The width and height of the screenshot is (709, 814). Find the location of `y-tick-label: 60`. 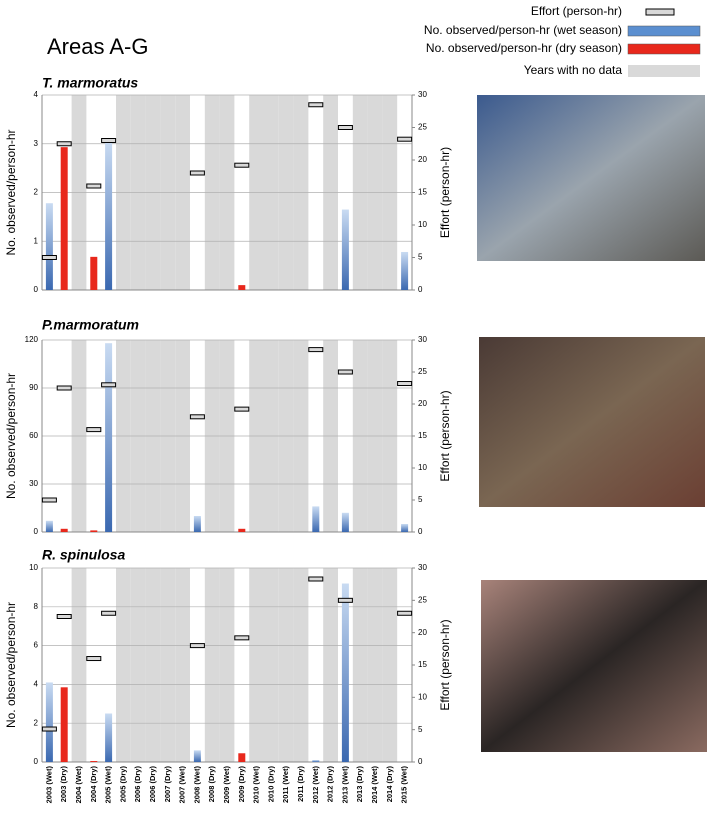

y-tick-label: 60 is located at coordinates (33, 435).